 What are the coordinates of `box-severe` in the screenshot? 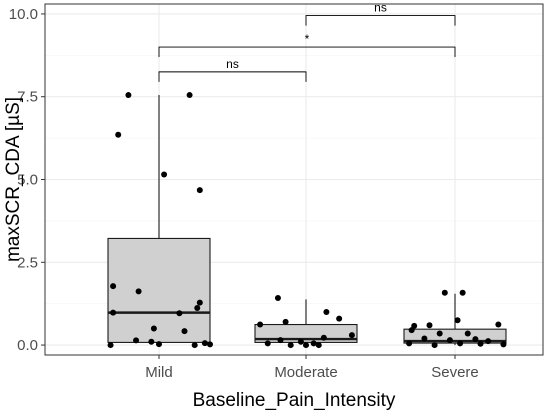 It's located at (455, 336).